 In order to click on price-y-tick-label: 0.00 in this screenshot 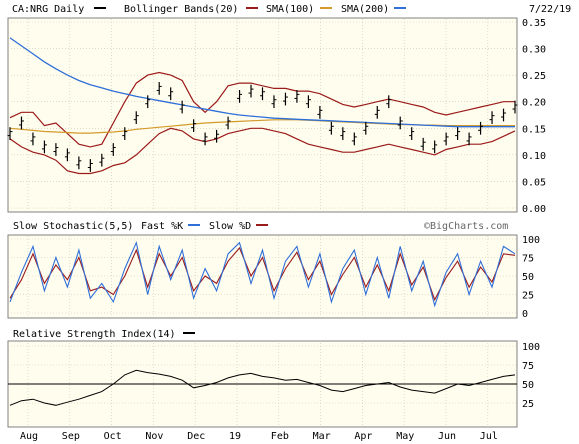, I will do `click(534, 209)`.